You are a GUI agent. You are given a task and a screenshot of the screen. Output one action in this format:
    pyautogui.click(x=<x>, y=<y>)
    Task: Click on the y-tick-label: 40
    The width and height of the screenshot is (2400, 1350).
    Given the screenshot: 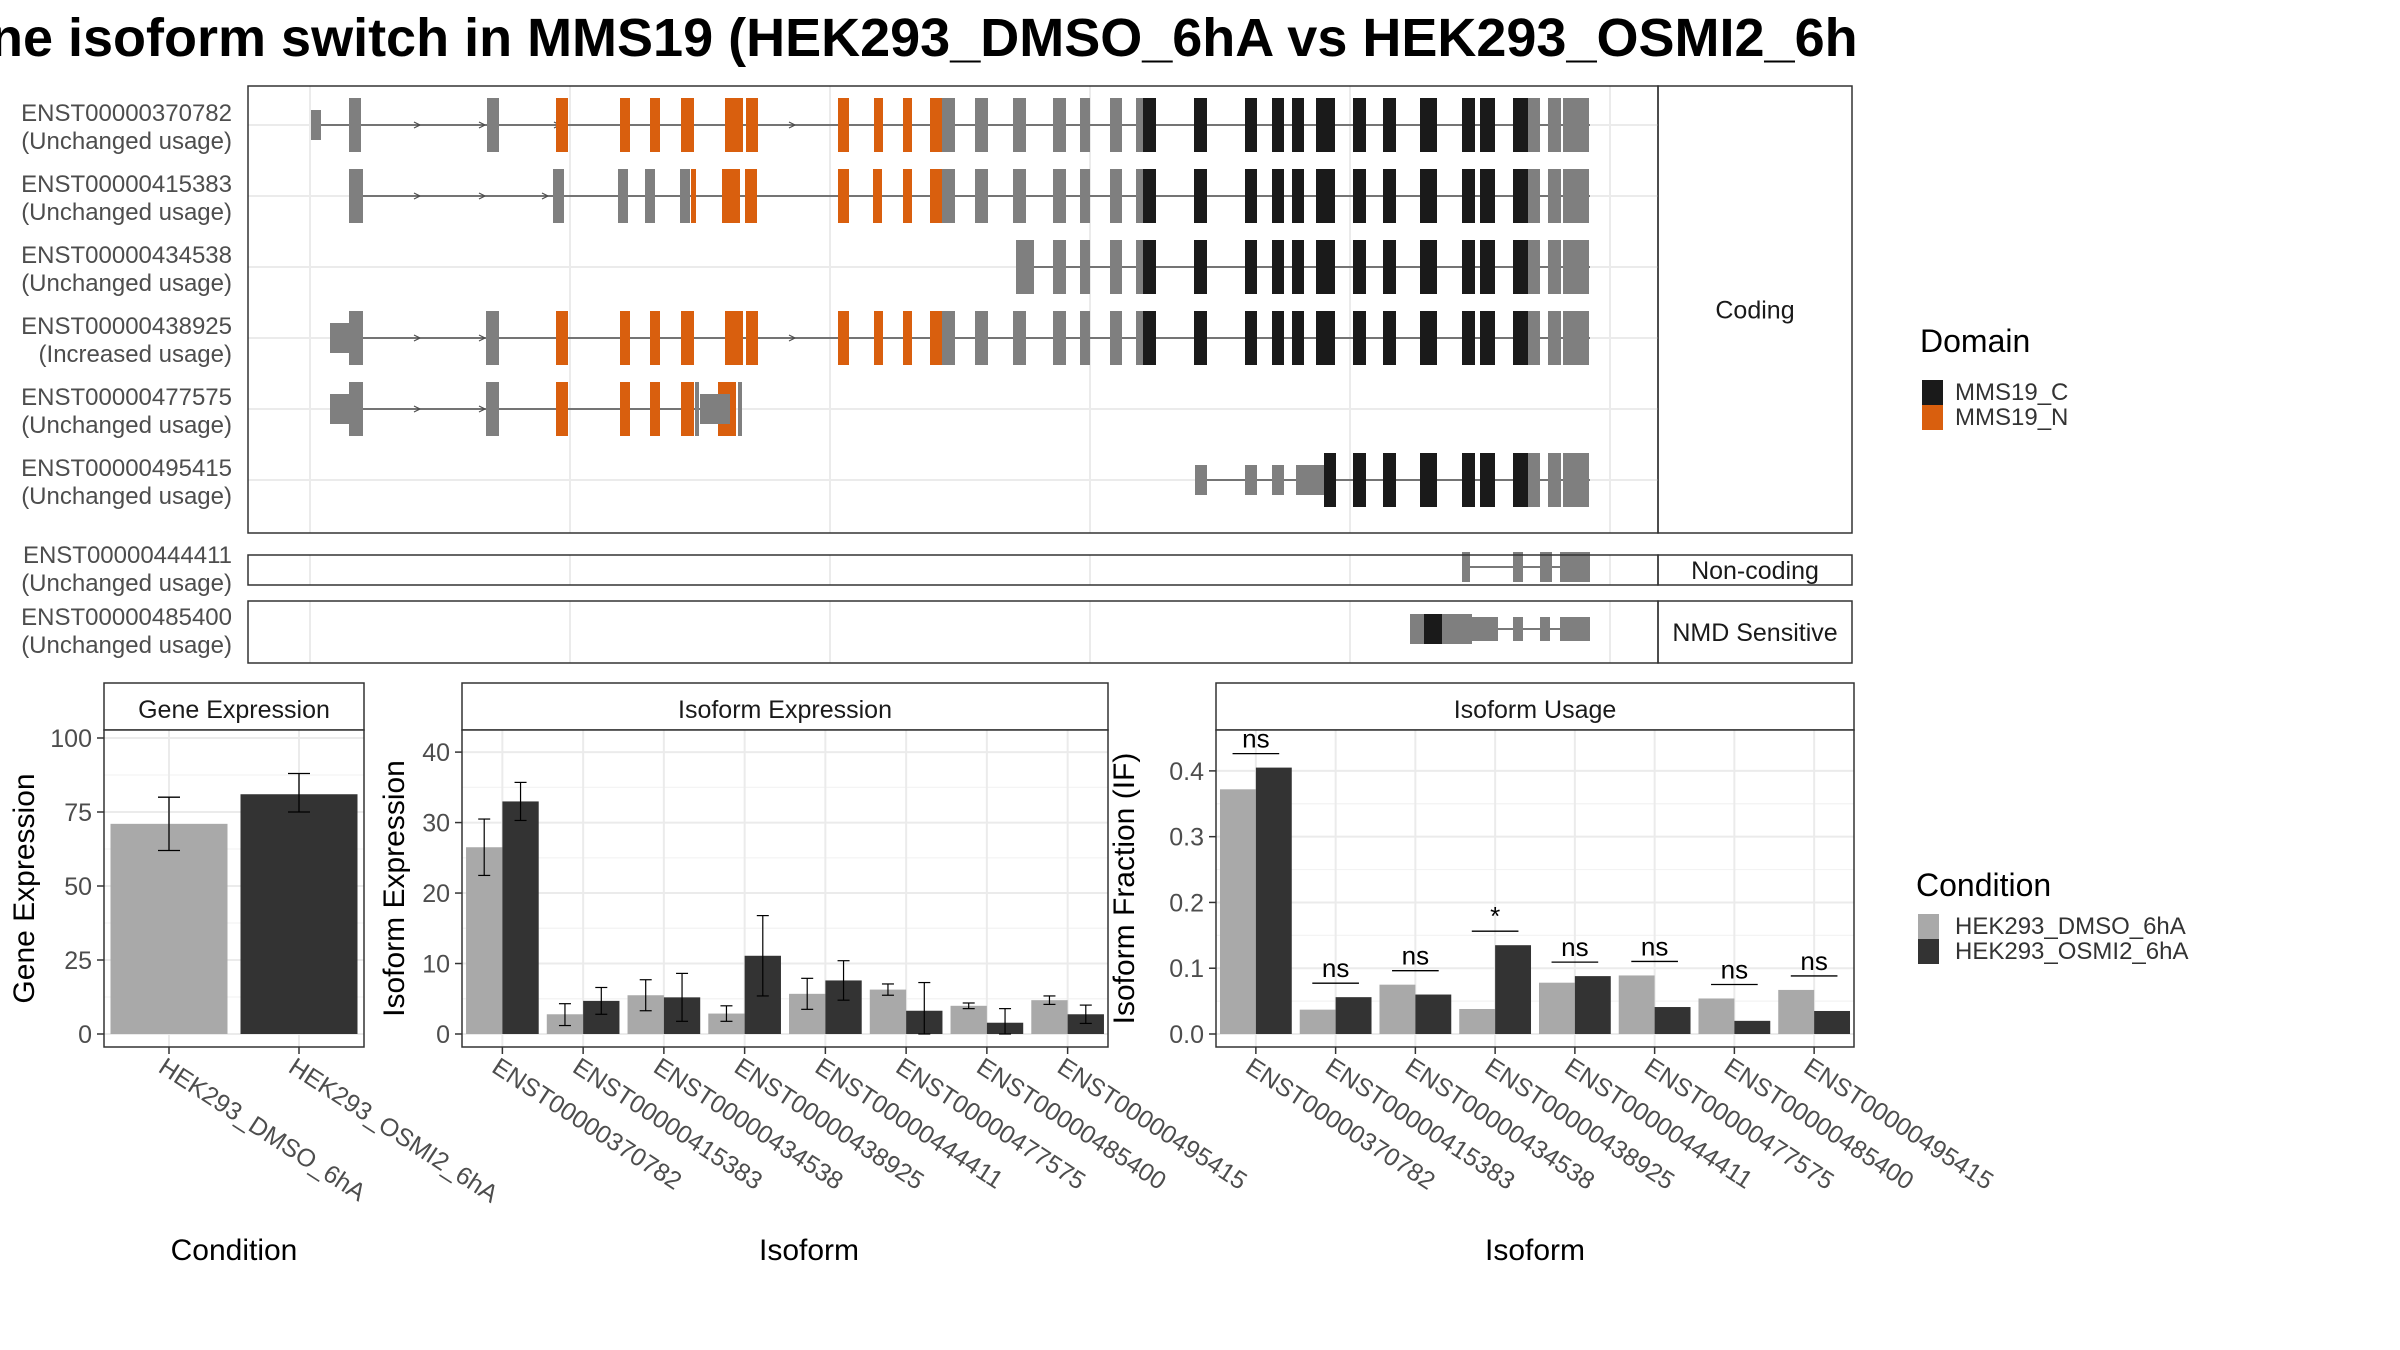 What is the action you would take?
    pyautogui.click(x=436, y=753)
    